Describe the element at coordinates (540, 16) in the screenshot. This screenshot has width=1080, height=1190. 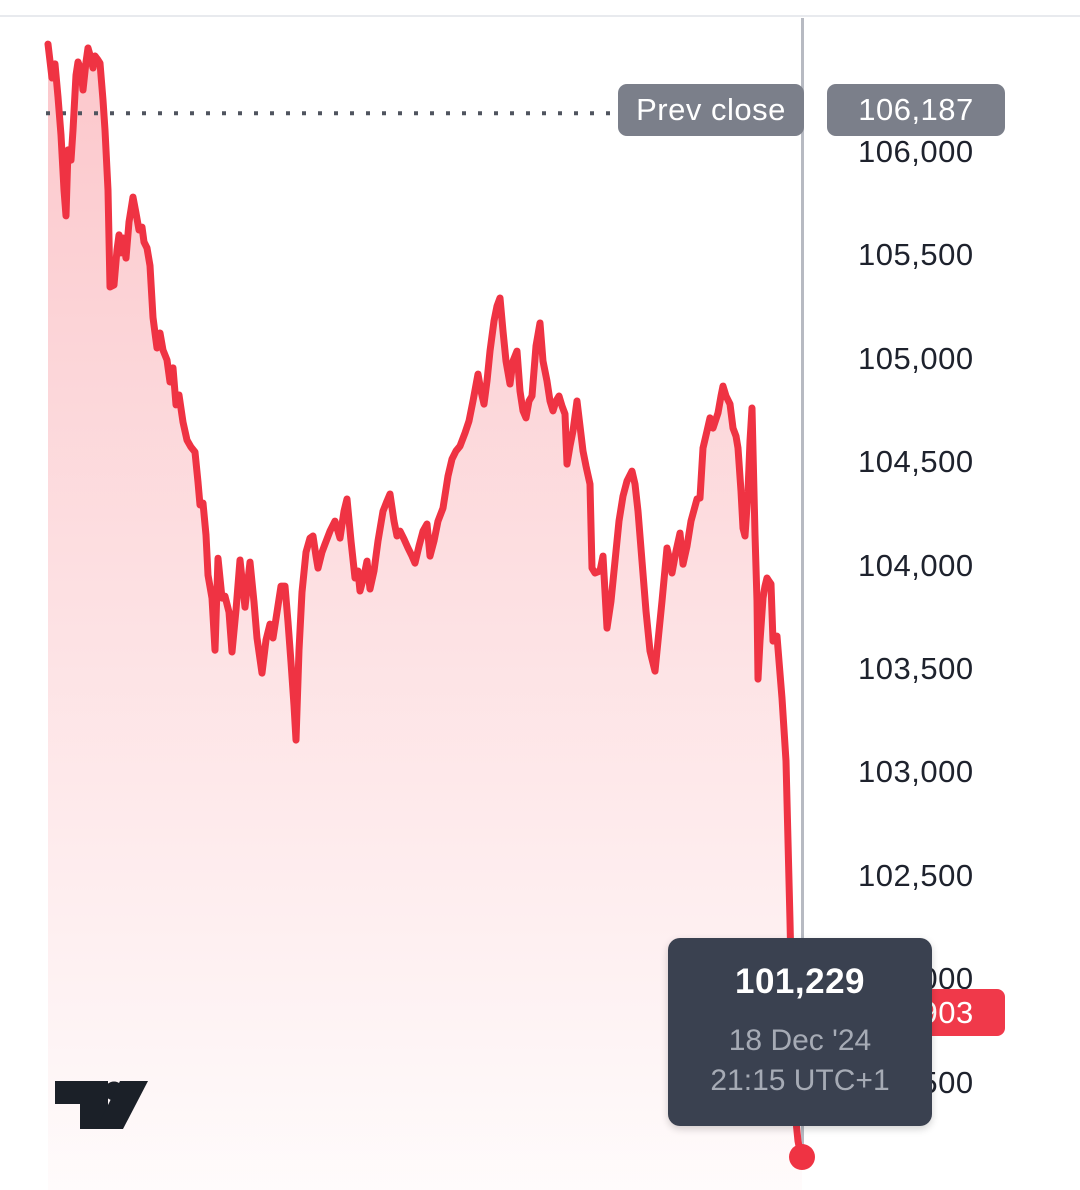
I see `widget-top-border` at that location.